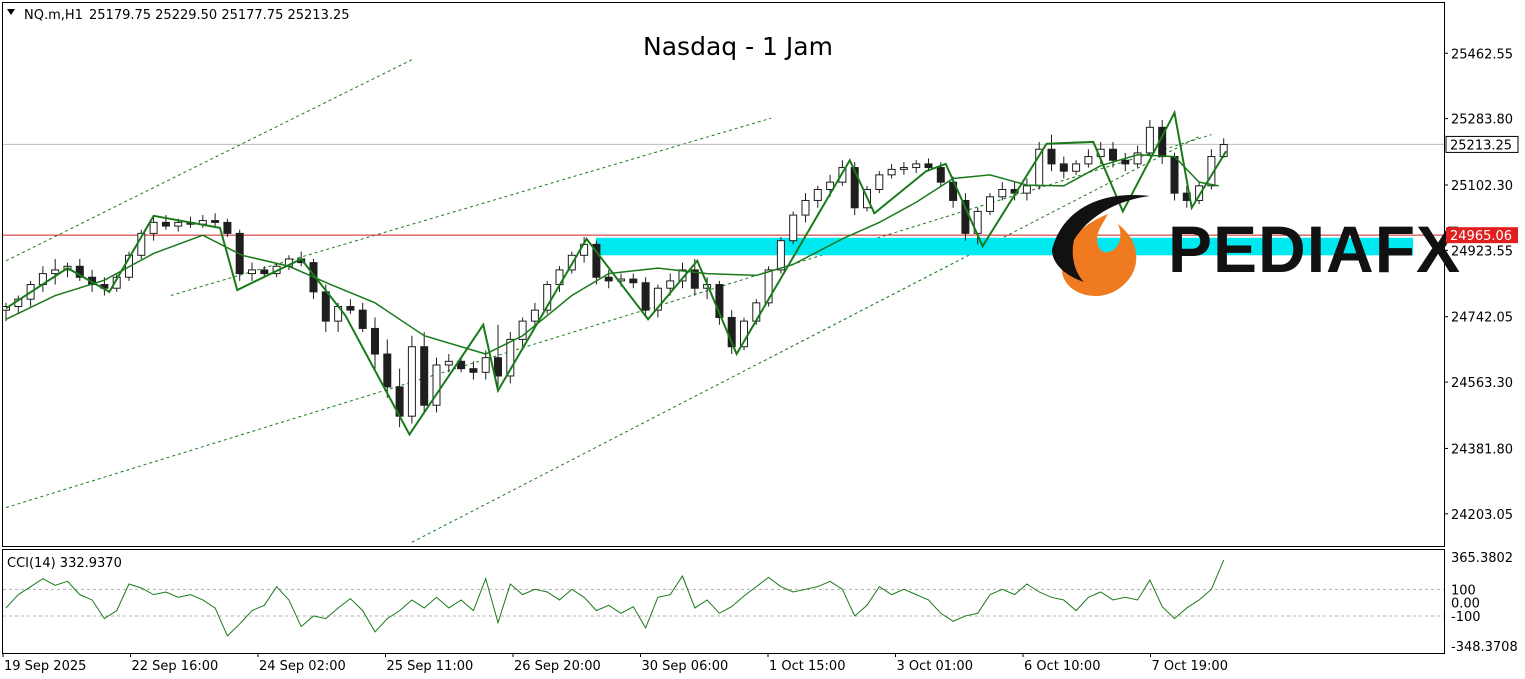 Image resolution: width=1525 pixels, height=679 pixels. I want to click on logo-flame-icon, so click(1099, 255).